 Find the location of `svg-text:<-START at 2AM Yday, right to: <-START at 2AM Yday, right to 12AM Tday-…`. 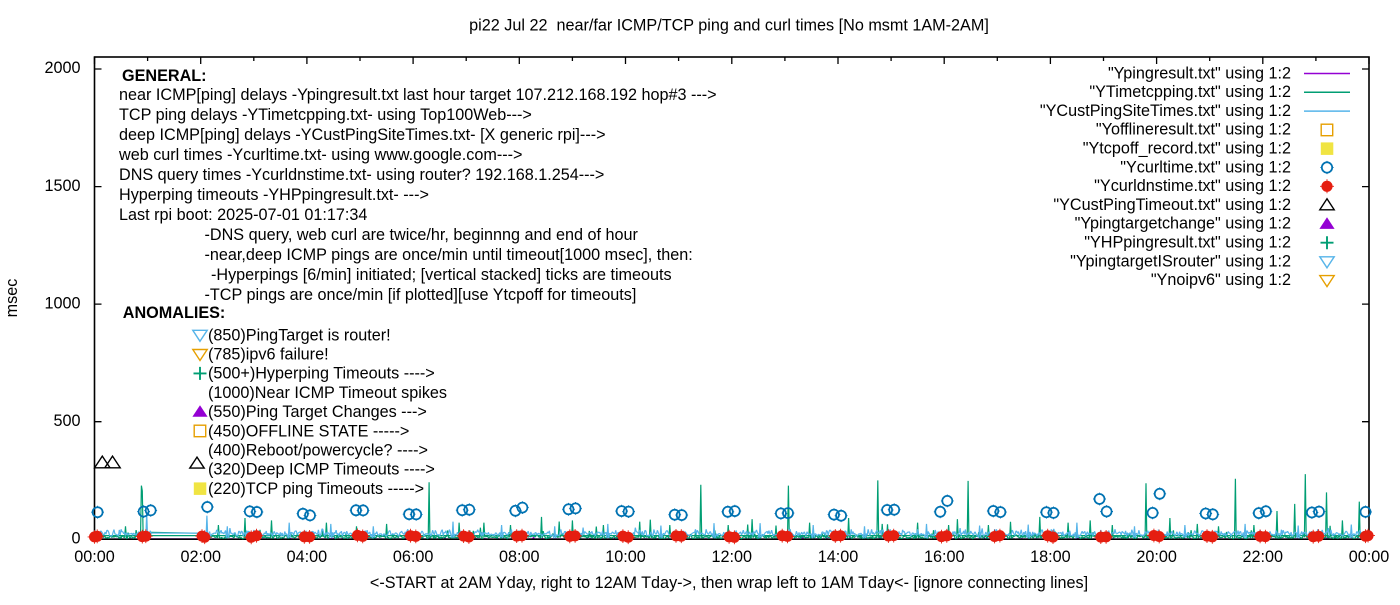

svg-text:<-START at 2AM Yday, right to: <-START at 2AM Yday, right to 12AM Tday-… is located at coordinates (729, 583).